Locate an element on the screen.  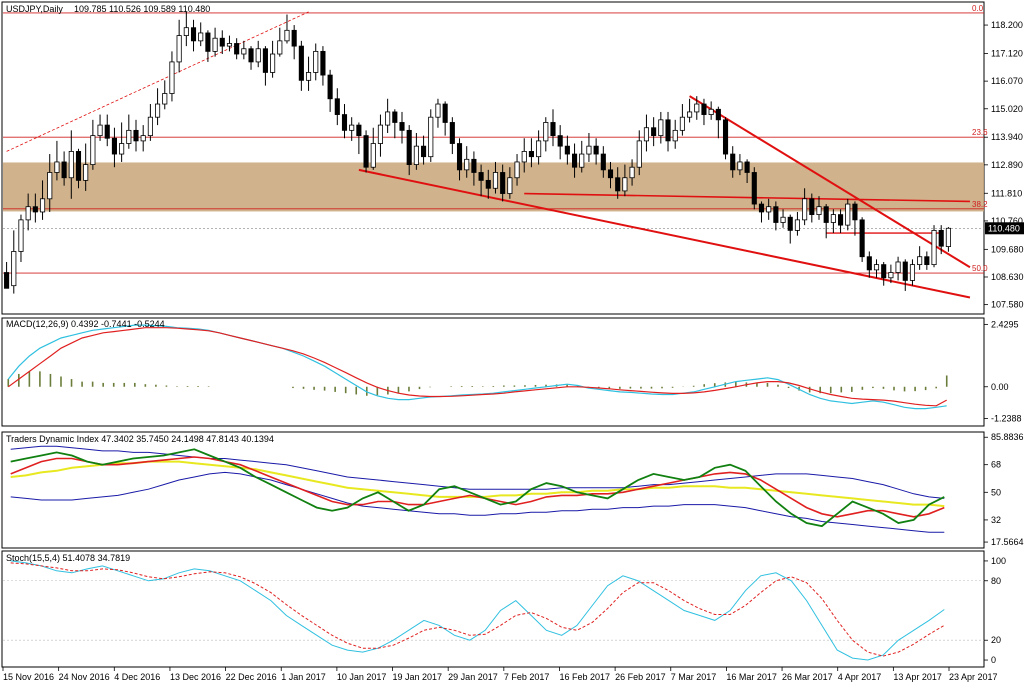
date-tick-label: 13 Apr 2017 is located at coordinates (917, 677).